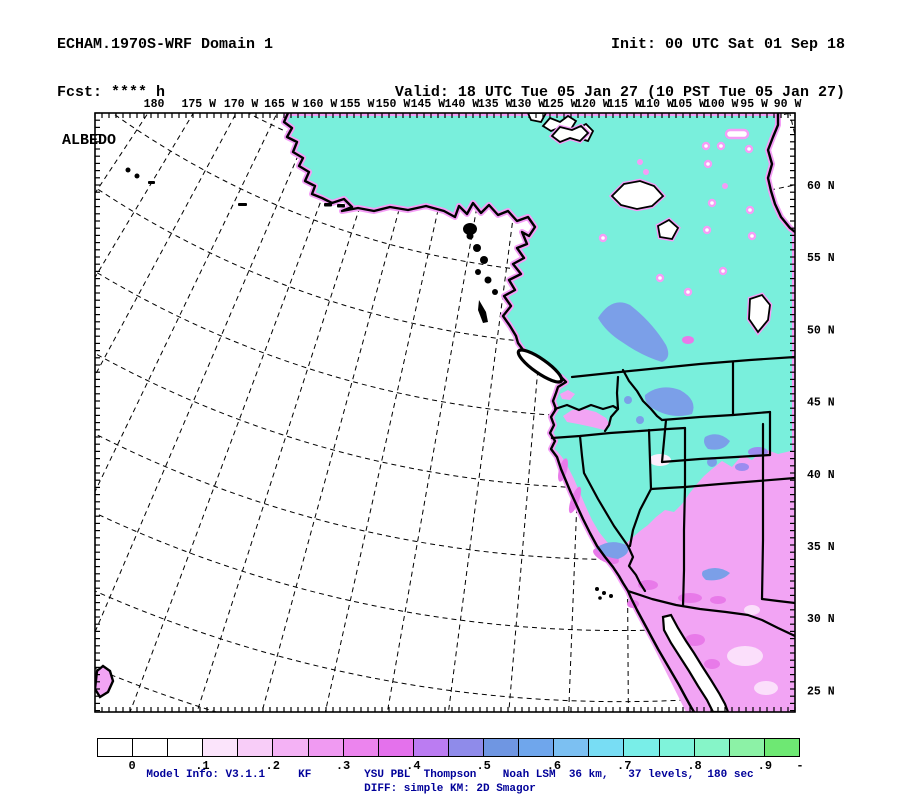 This screenshot has height=800, width=900. I want to click on lon-label: 90 W, so click(788, 104).